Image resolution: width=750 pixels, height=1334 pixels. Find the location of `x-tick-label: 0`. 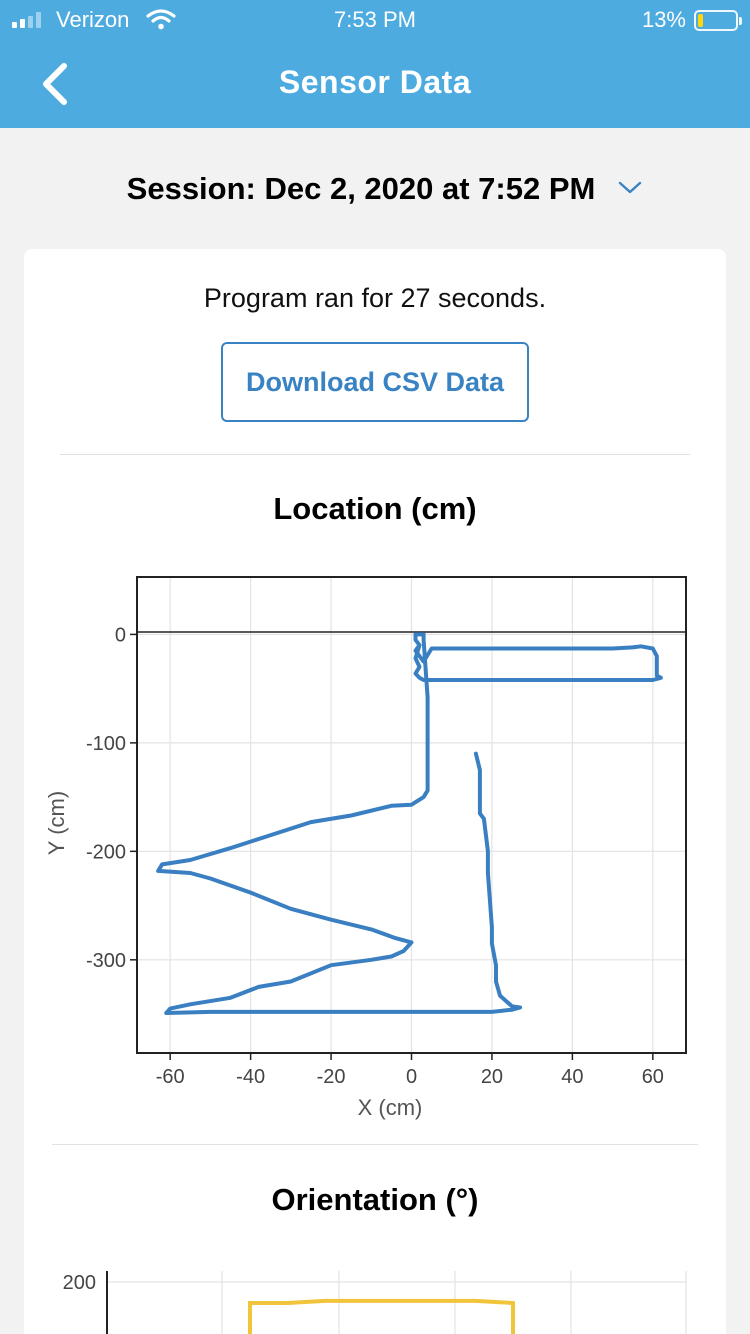

x-tick-label: 0 is located at coordinates (411, 1077).